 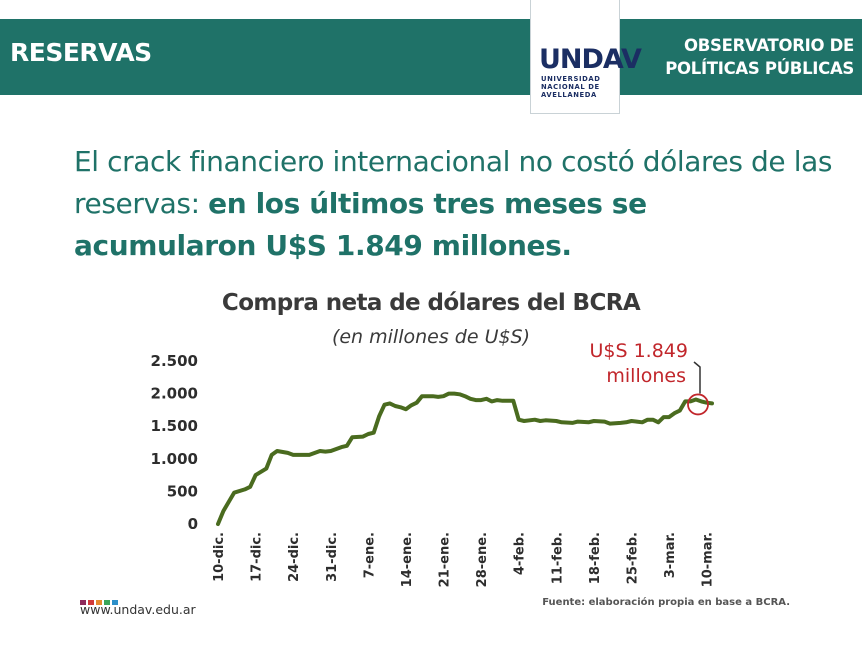 What do you see at coordinates (174, 394) in the screenshot?
I see `y-tick-label: 2.000` at bounding box center [174, 394].